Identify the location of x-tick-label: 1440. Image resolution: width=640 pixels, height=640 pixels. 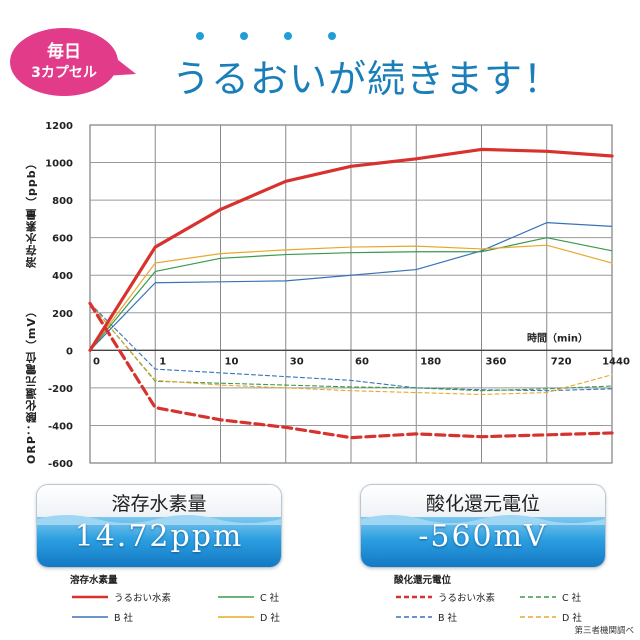
(616, 361).